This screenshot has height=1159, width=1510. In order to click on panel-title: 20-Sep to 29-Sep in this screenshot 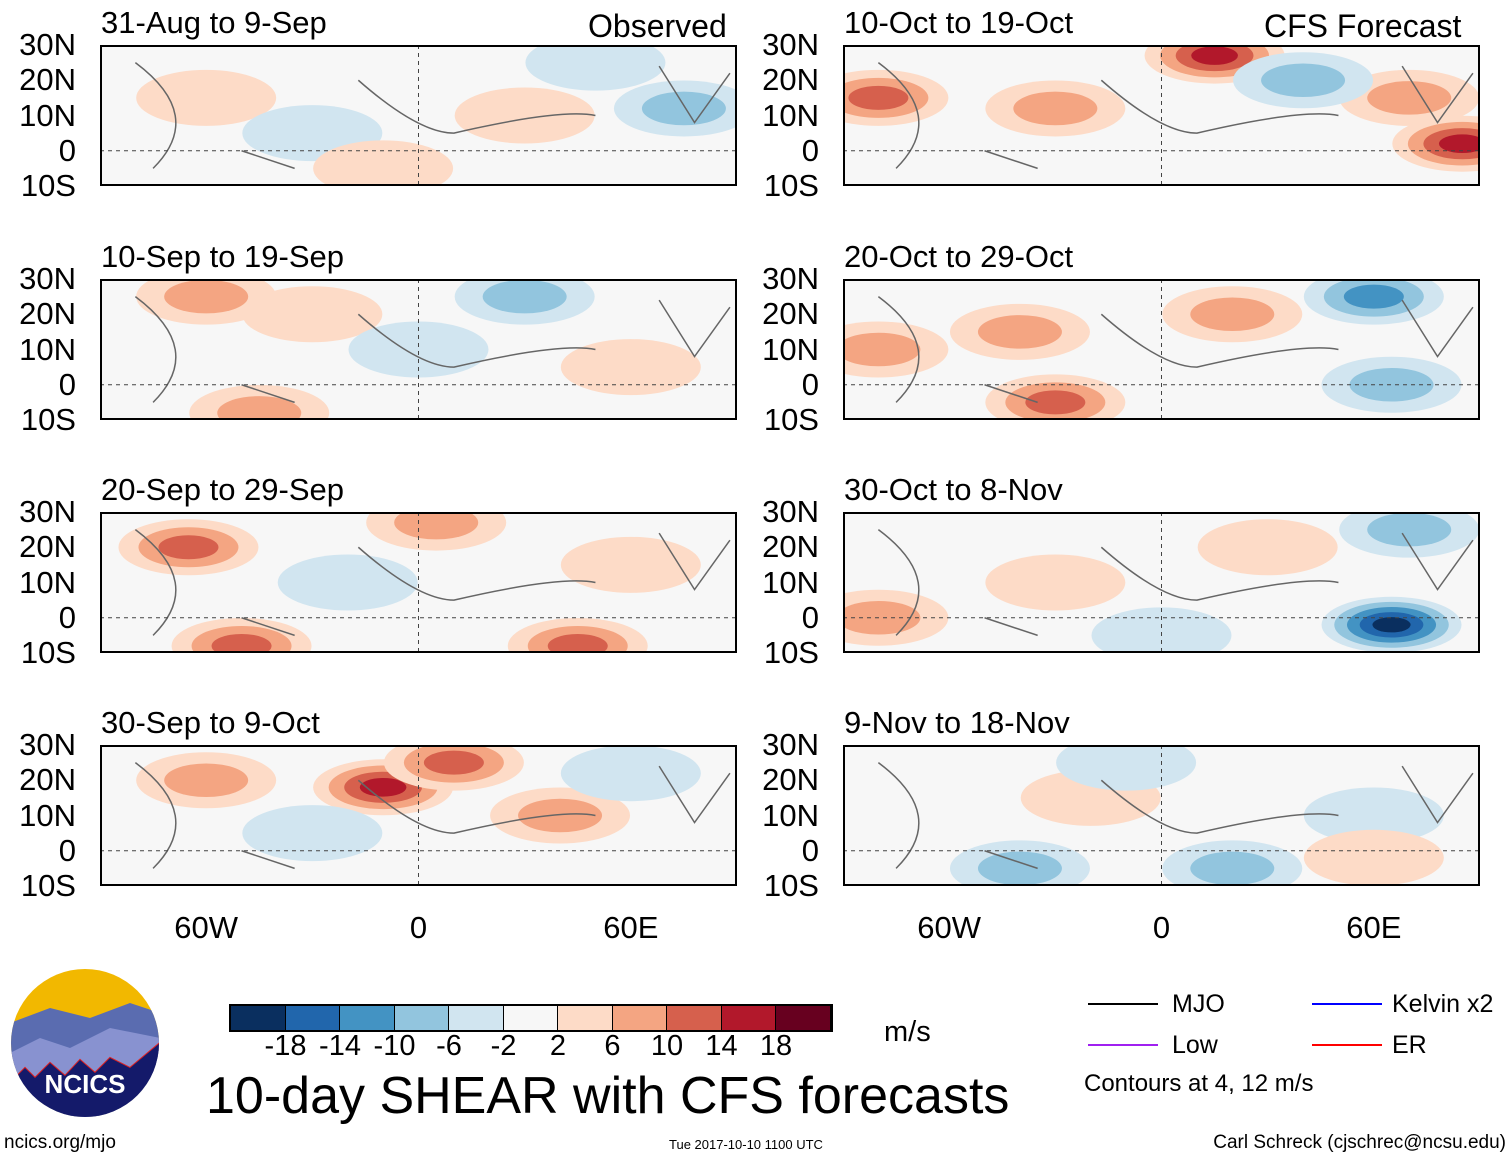, I will do `click(223, 489)`.